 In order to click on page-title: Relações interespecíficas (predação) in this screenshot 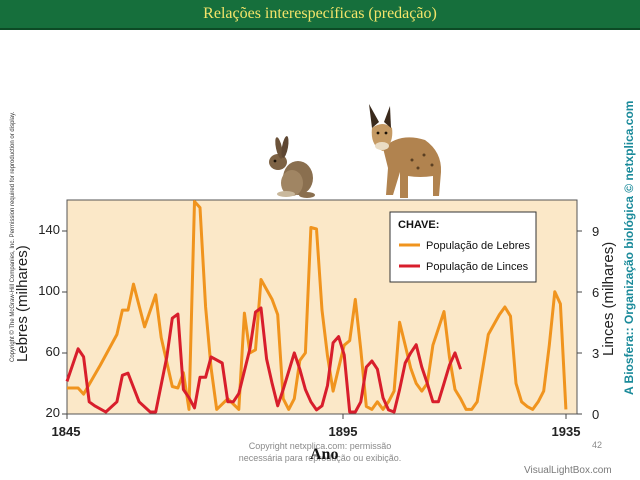, I will do `click(320, 13)`.